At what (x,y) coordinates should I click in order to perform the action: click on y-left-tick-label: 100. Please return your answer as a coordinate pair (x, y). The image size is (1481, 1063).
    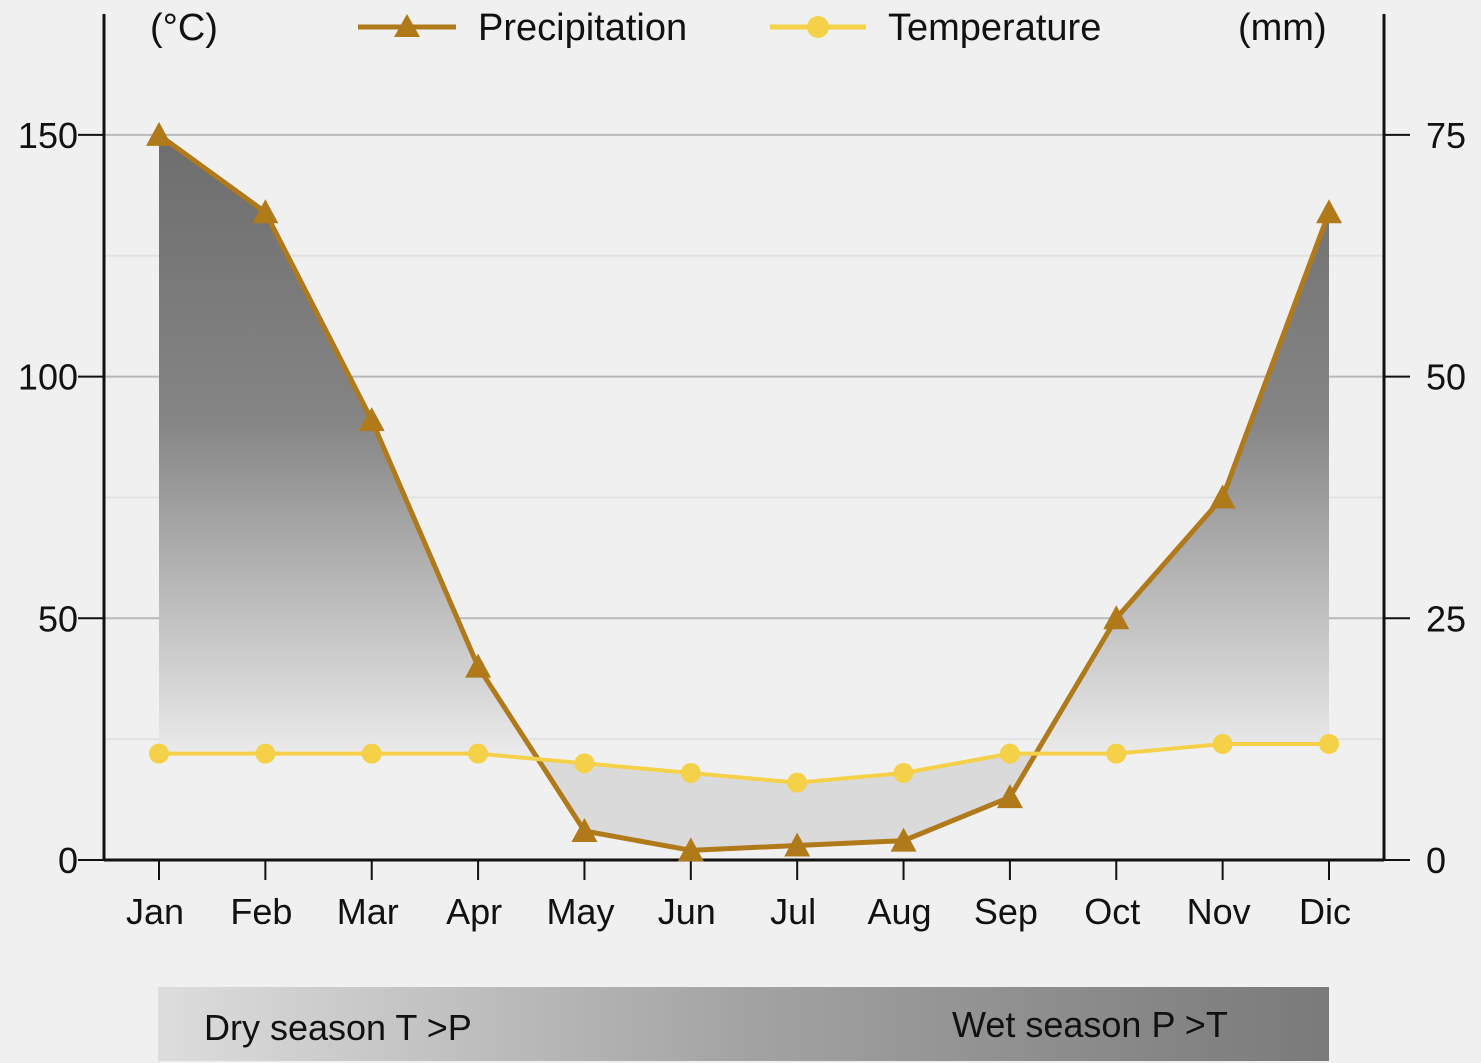
    Looking at the image, I should click on (48, 377).